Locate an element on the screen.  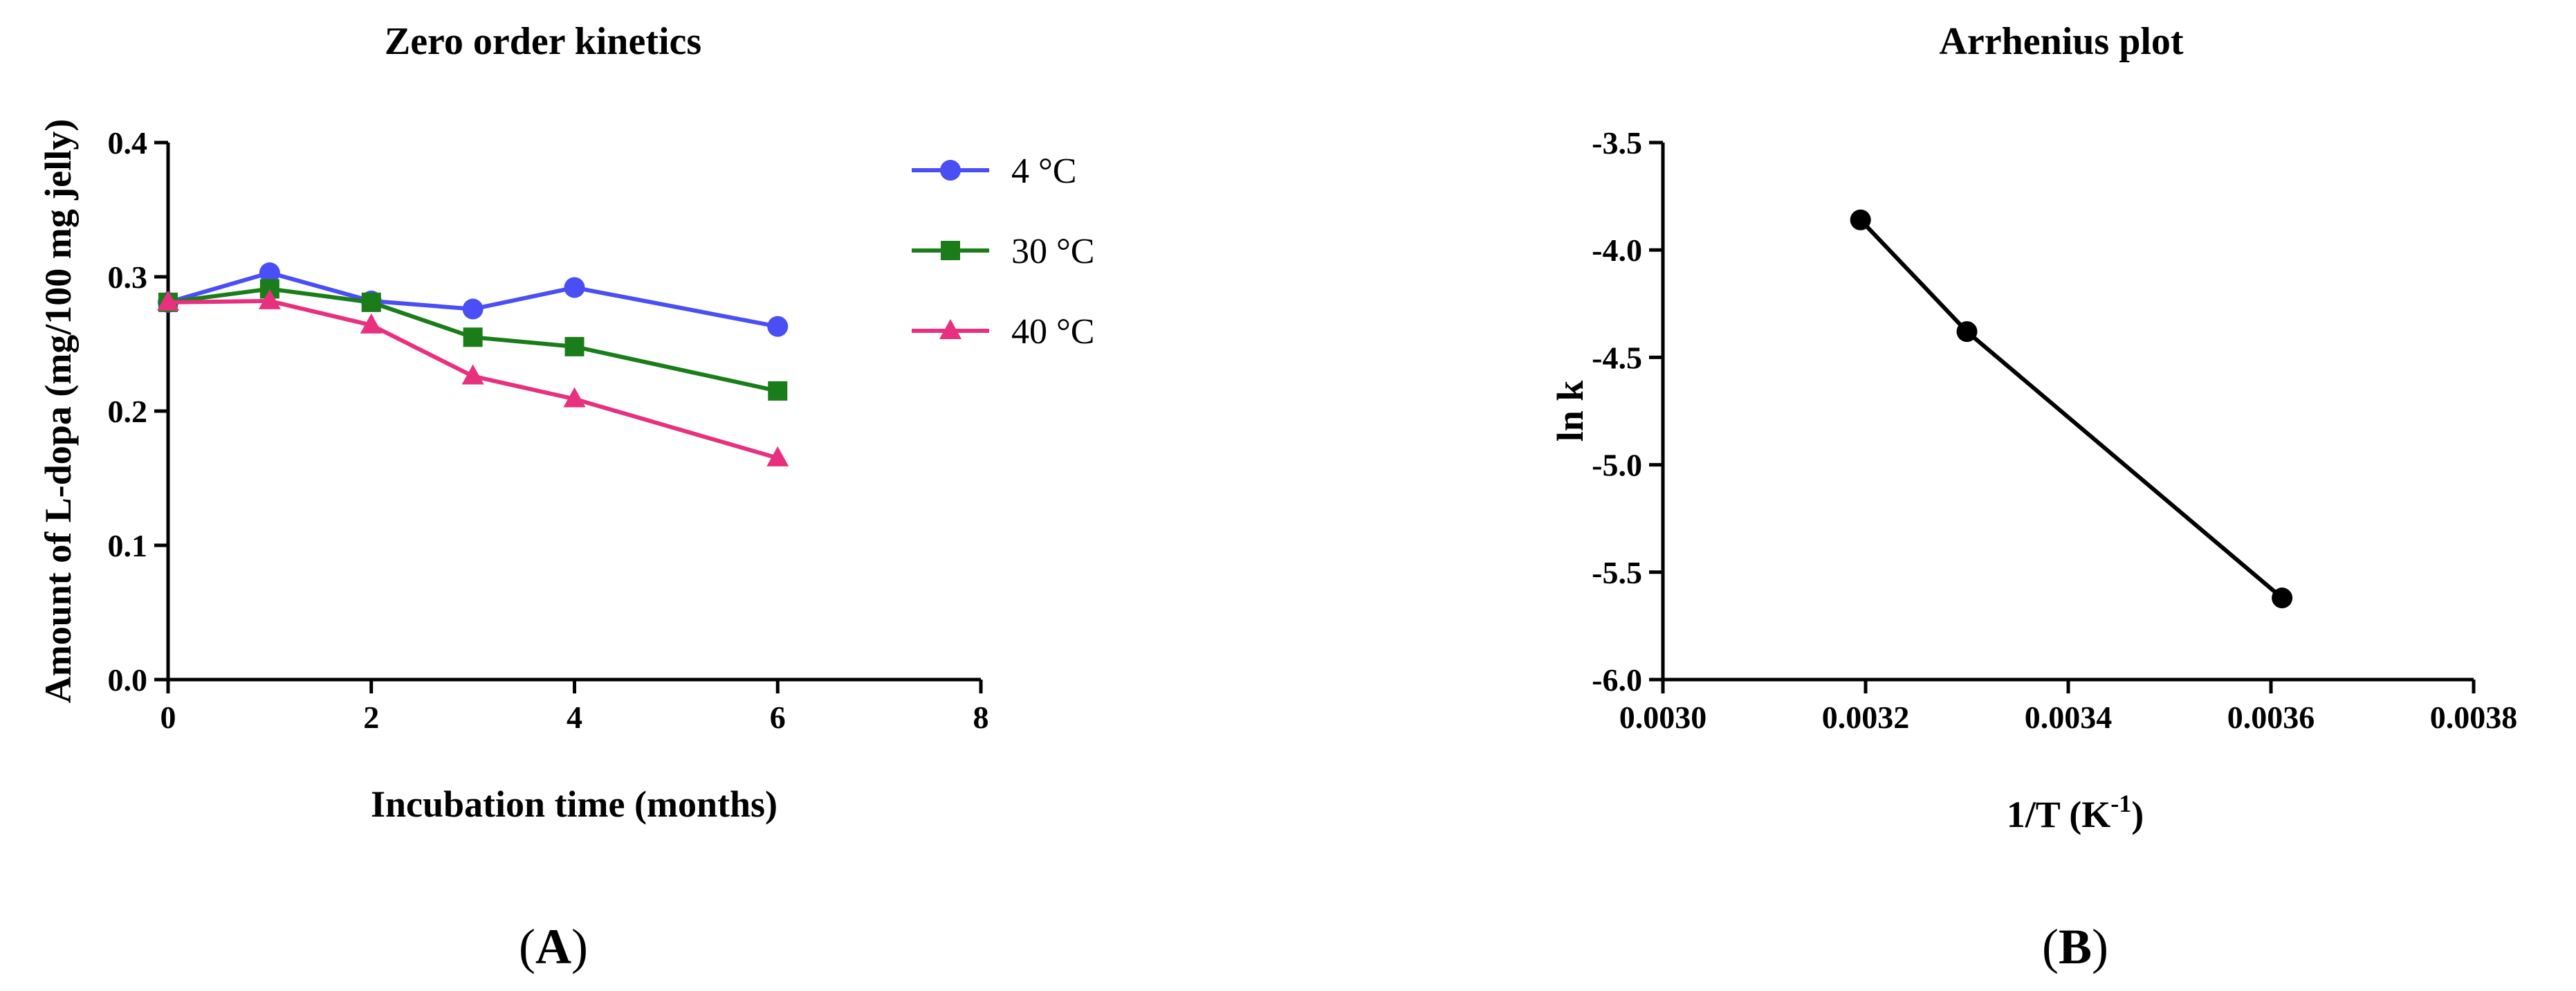
chartB-x-tick-label: 0.0036 is located at coordinates (2271, 717).